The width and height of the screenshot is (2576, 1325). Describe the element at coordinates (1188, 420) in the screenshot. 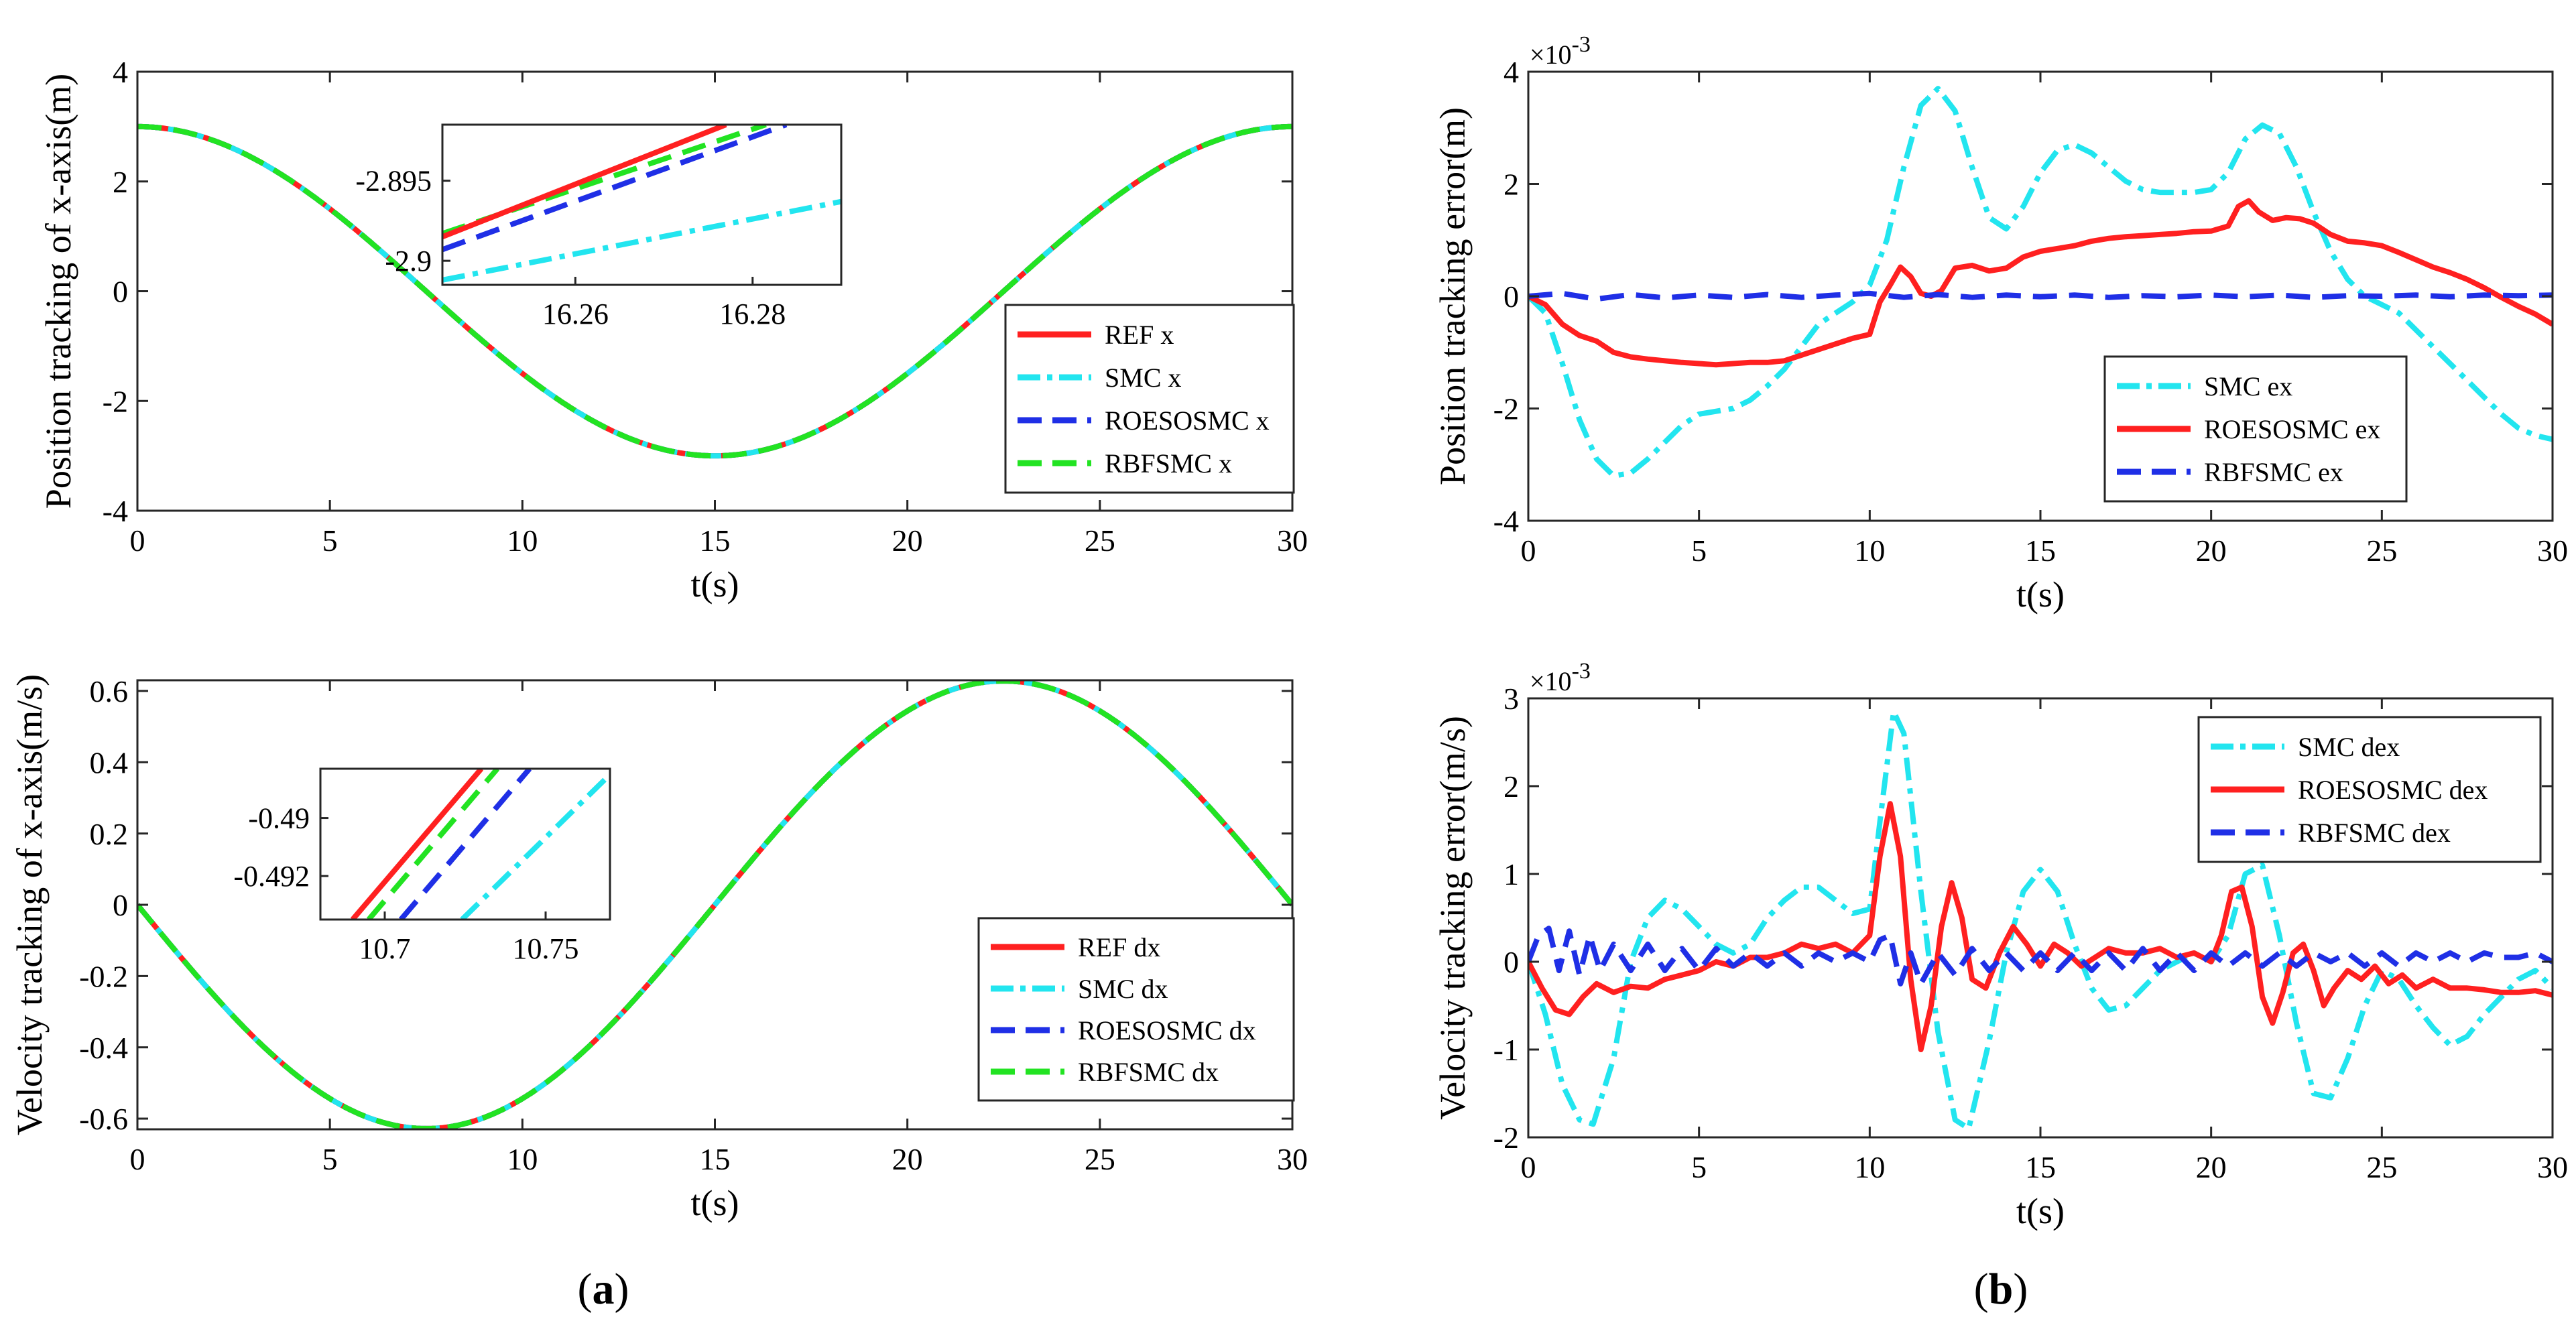

I see `legend-entry: ROESOSMC x` at that location.